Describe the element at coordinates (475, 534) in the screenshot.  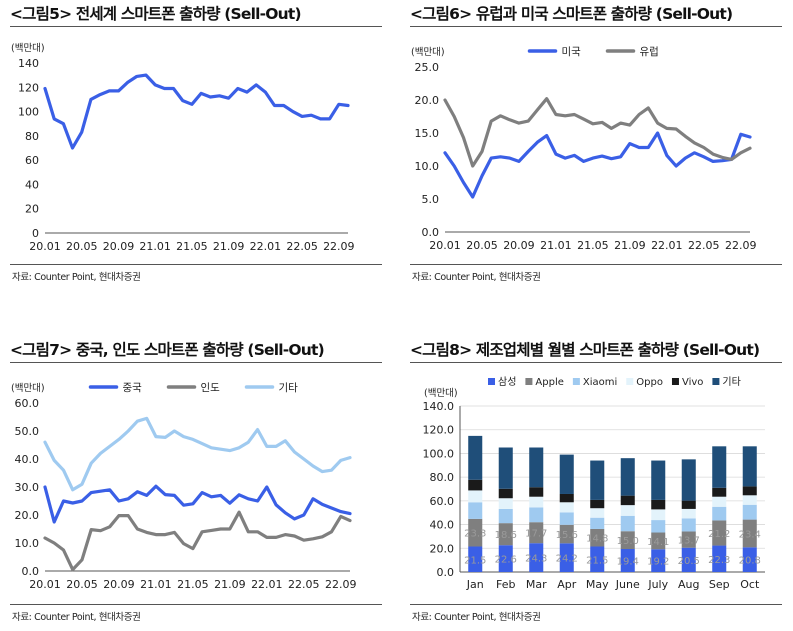
I see `data-label: 23.3` at that location.